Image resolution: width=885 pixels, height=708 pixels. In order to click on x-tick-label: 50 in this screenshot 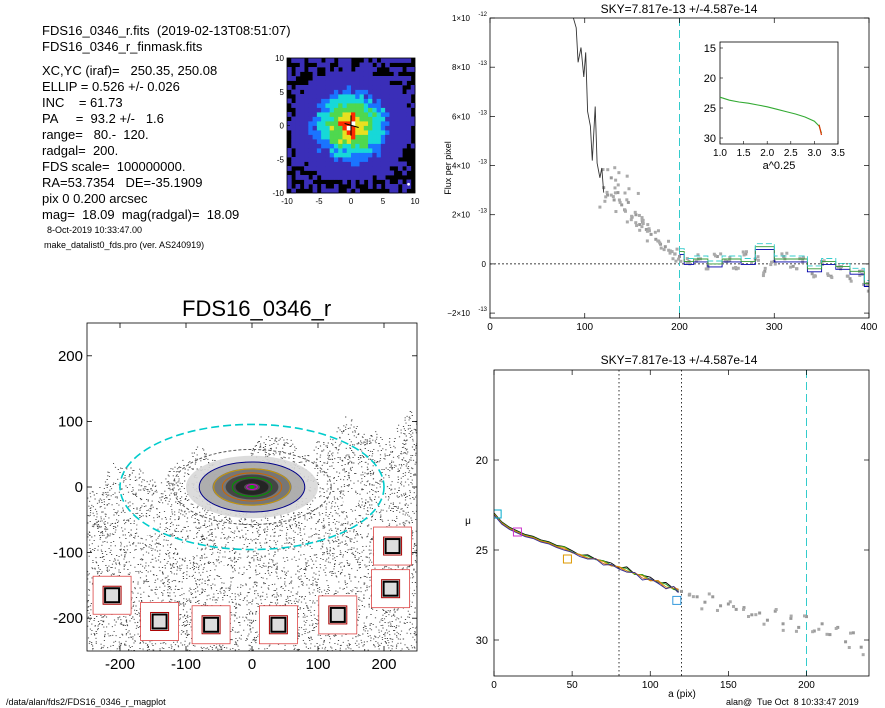, I will do `click(573, 685)`.